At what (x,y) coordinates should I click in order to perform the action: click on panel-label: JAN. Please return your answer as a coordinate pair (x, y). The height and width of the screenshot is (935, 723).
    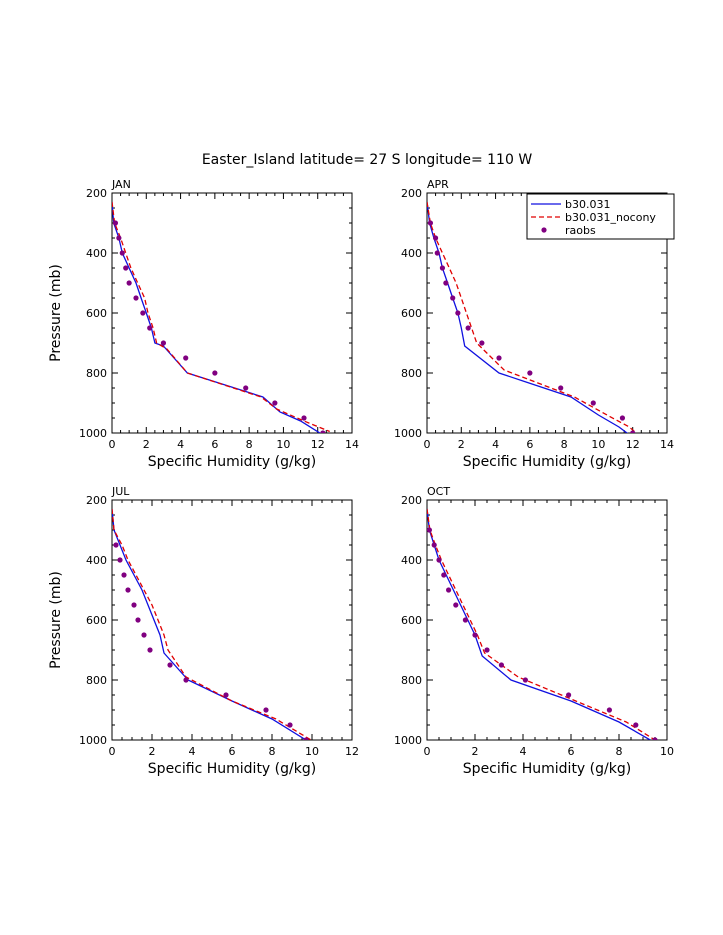
    Looking at the image, I should click on (121, 184).